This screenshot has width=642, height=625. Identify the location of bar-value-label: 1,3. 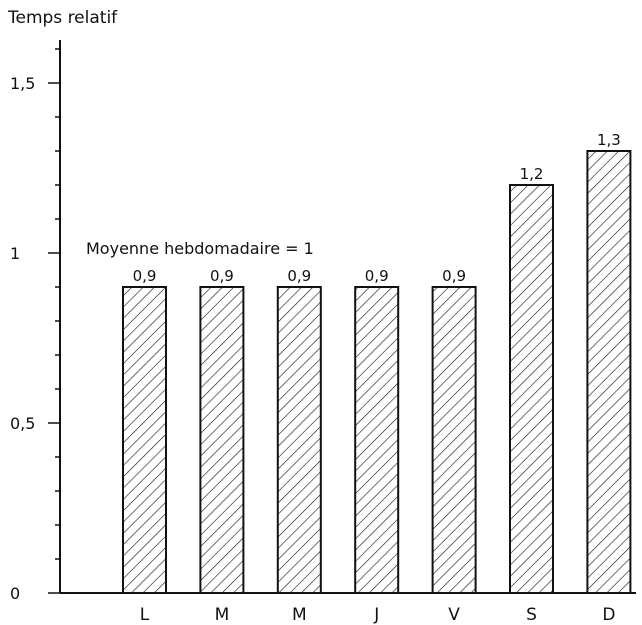
(609, 140).